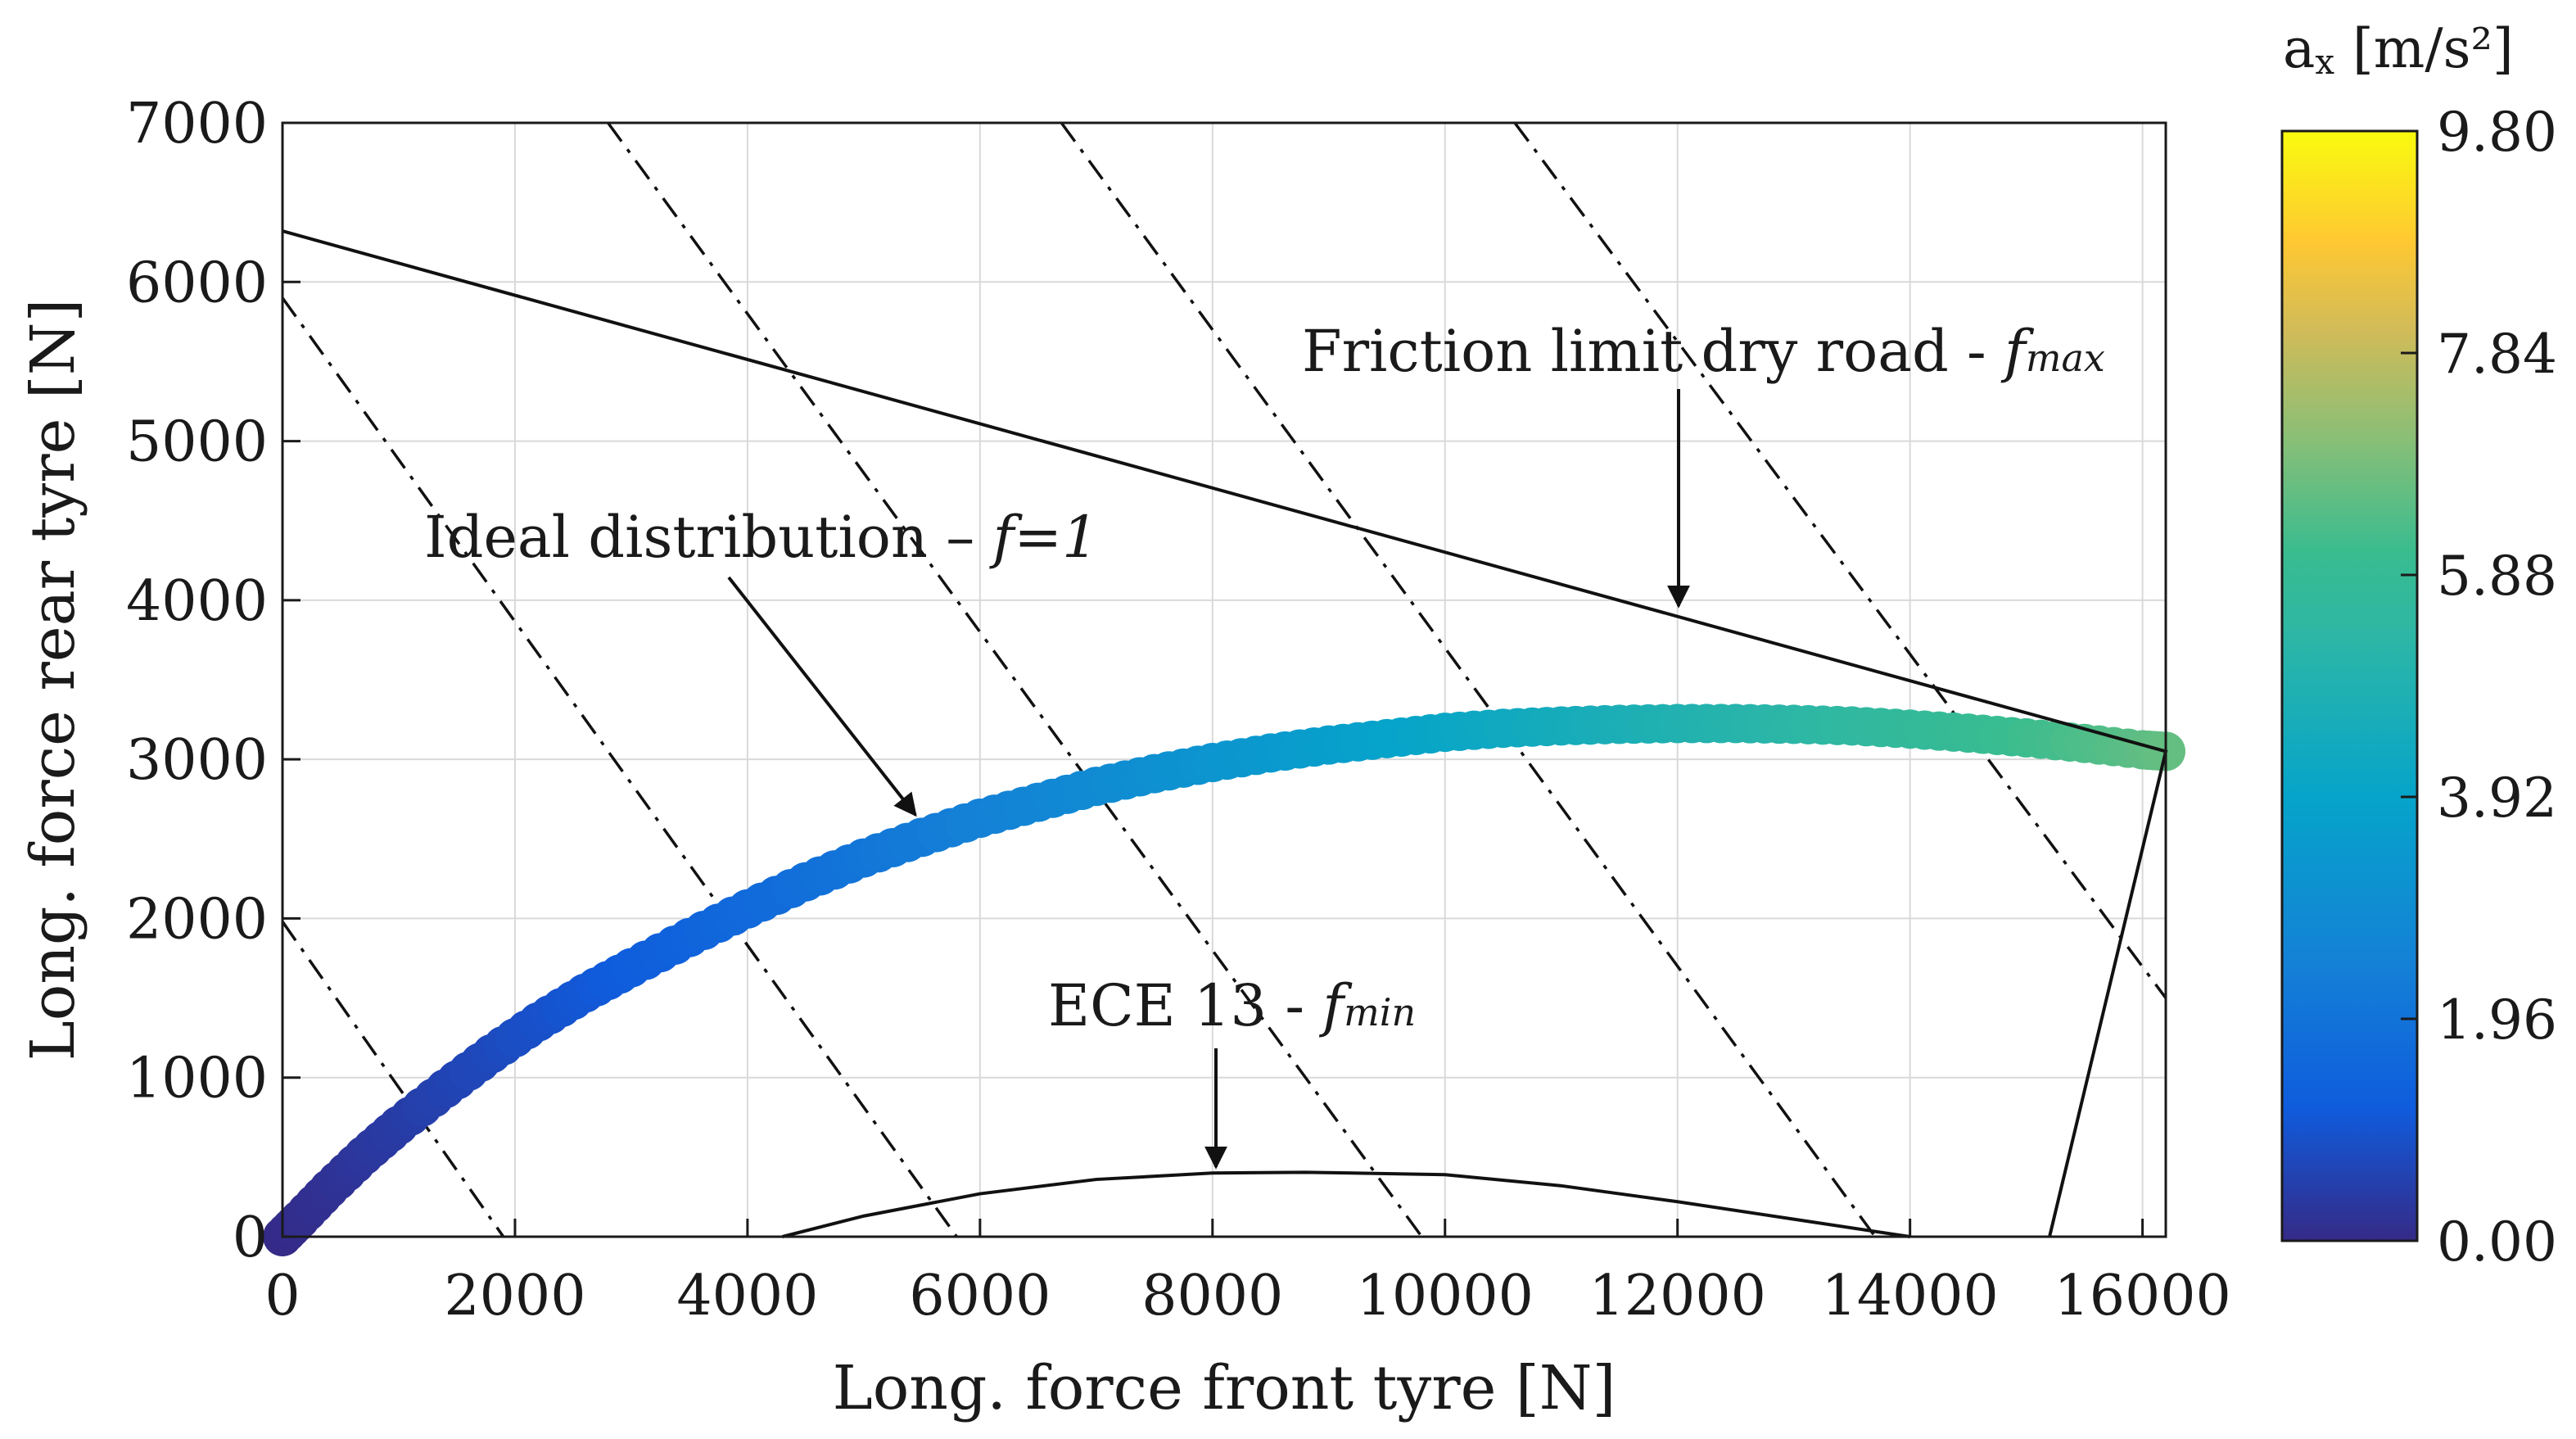  What do you see at coordinates (1346, 1204) in the screenshot?
I see `ece13-curve` at bounding box center [1346, 1204].